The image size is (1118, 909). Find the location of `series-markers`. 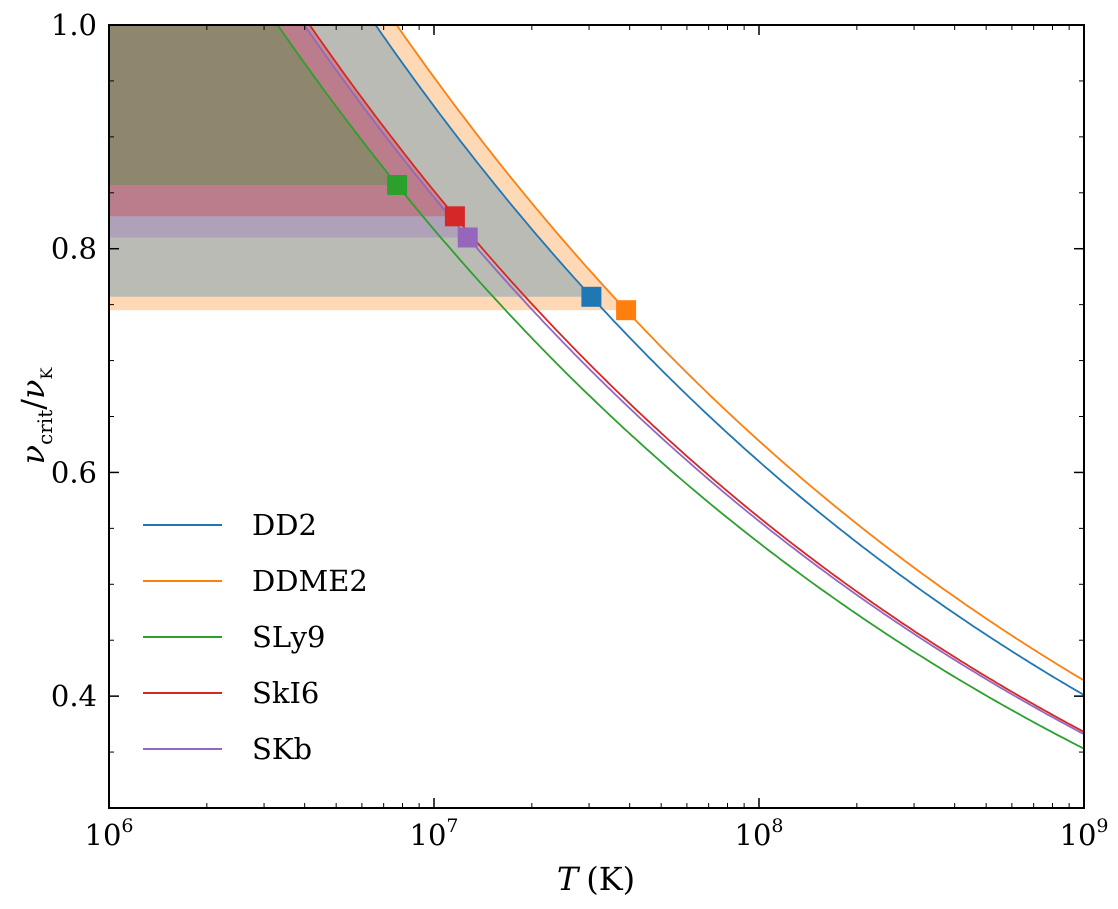

series-markers is located at coordinates (512, 248).